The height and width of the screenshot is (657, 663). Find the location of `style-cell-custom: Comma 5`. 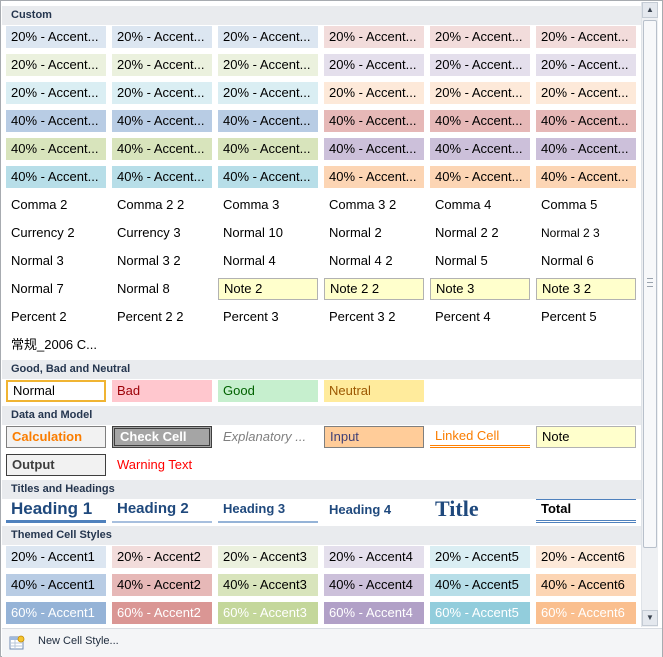

style-cell-custom: Comma 5 is located at coordinates (569, 204).